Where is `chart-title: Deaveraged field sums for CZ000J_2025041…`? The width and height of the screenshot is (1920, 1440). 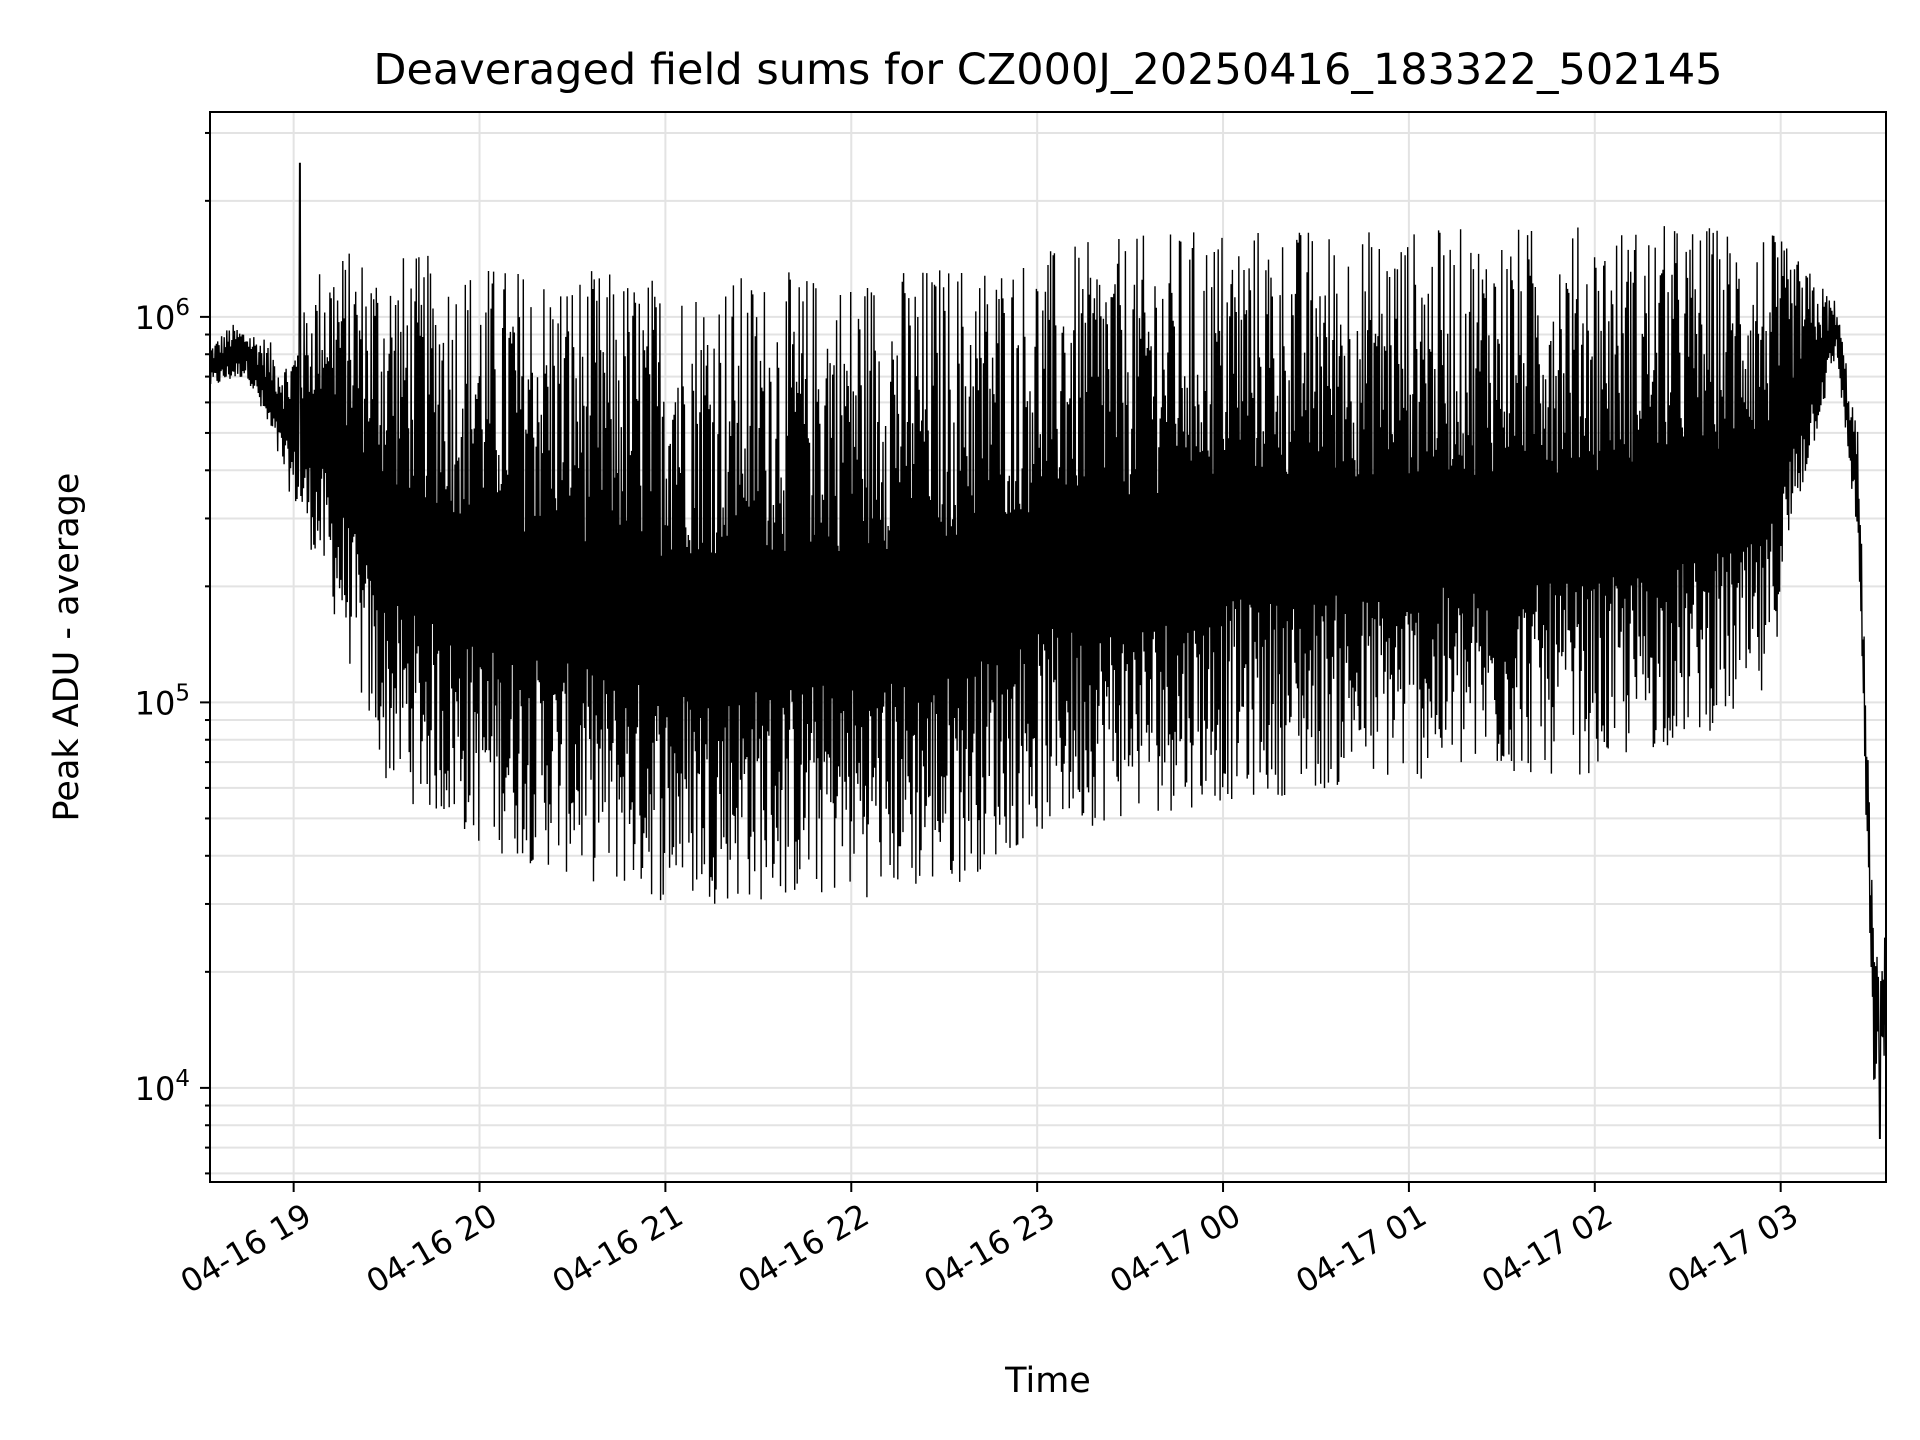 chart-title: Deaveraged field sums for CZ000J_2025041… is located at coordinates (1047, 70).